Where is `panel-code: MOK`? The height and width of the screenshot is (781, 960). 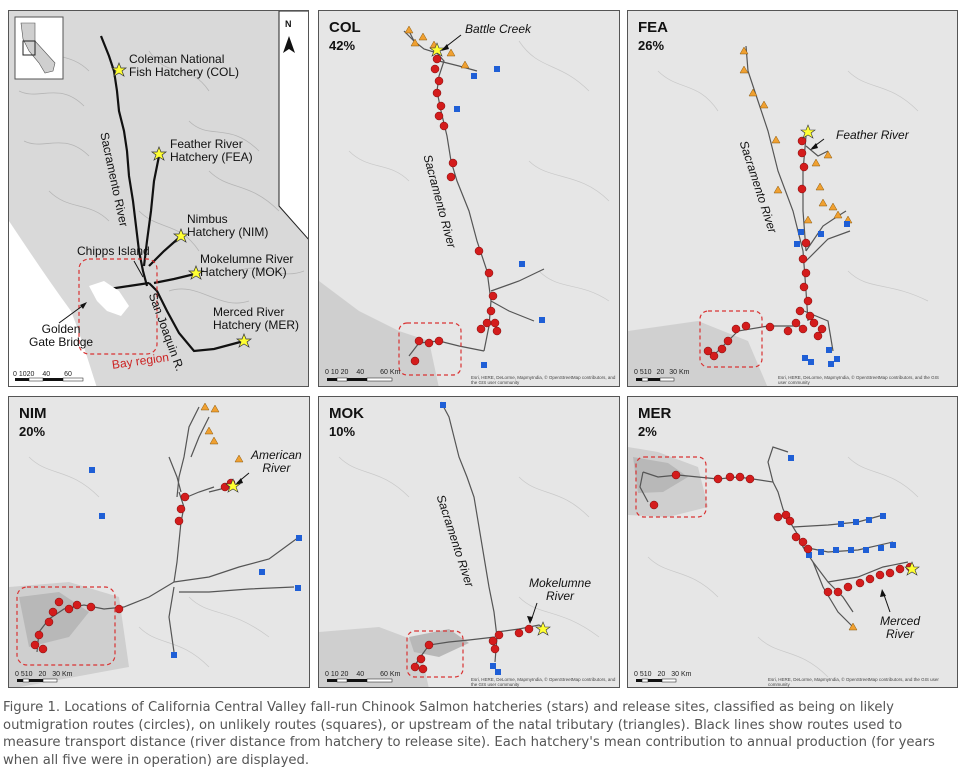
panel-code: MOK is located at coordinates (346, 413).